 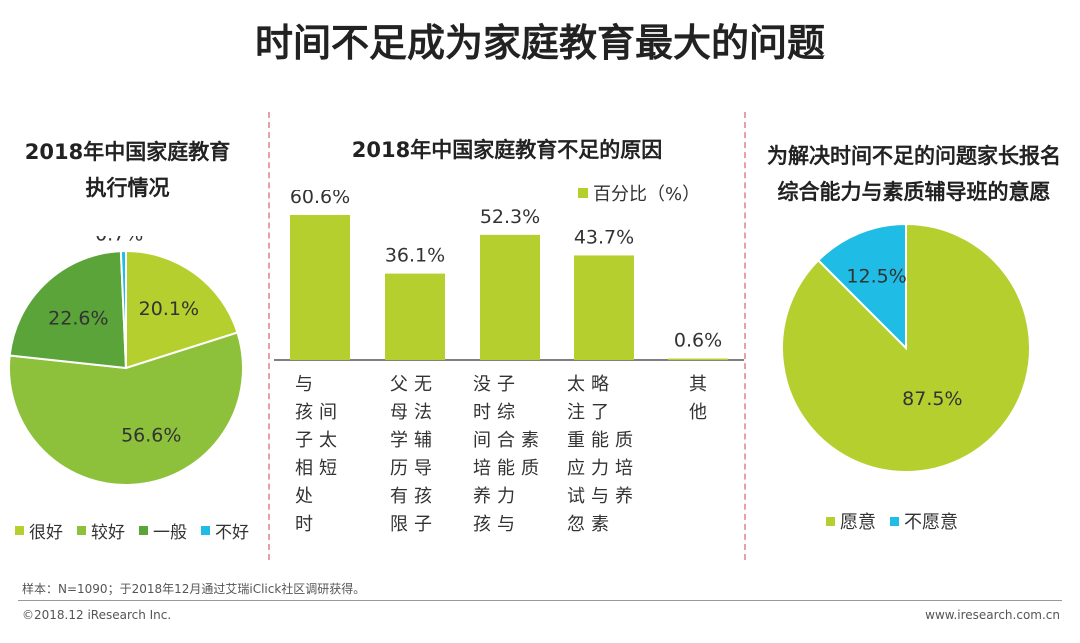 I want to click on bar-category-char: 综, so click(x=506, y=412).